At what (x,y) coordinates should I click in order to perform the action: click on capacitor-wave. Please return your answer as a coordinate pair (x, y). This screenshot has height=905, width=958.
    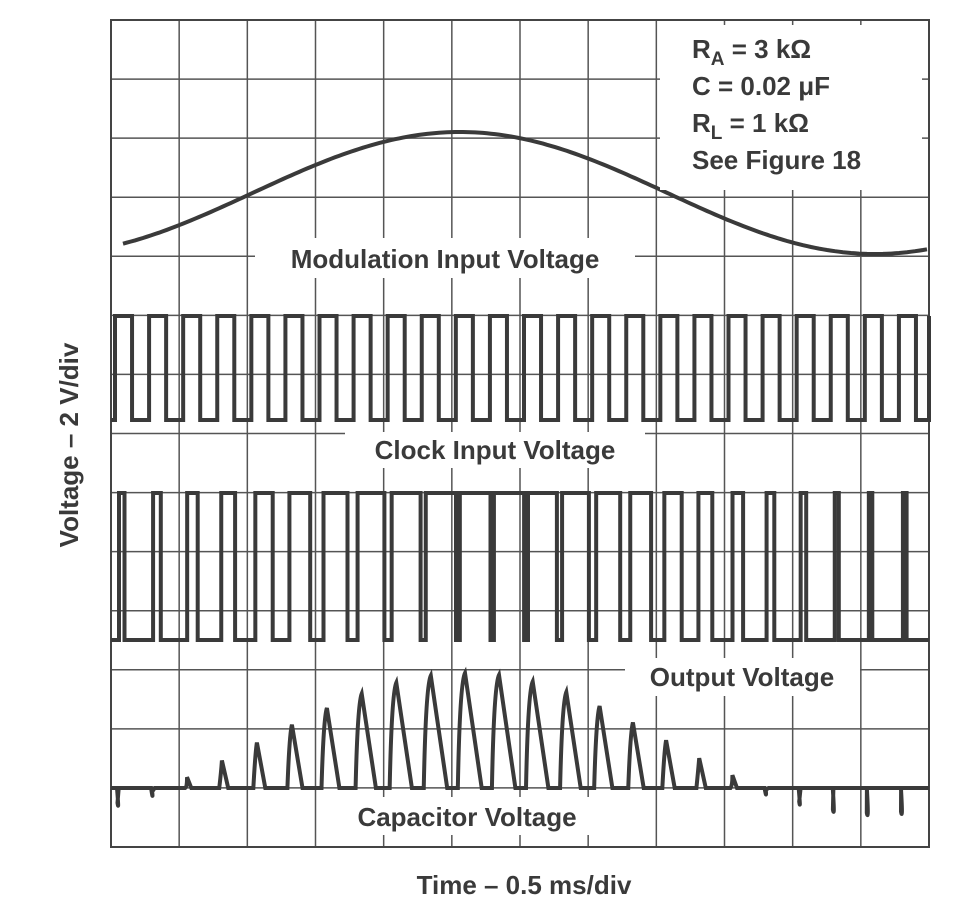
    Looking at the image, I should click on (520, 742).